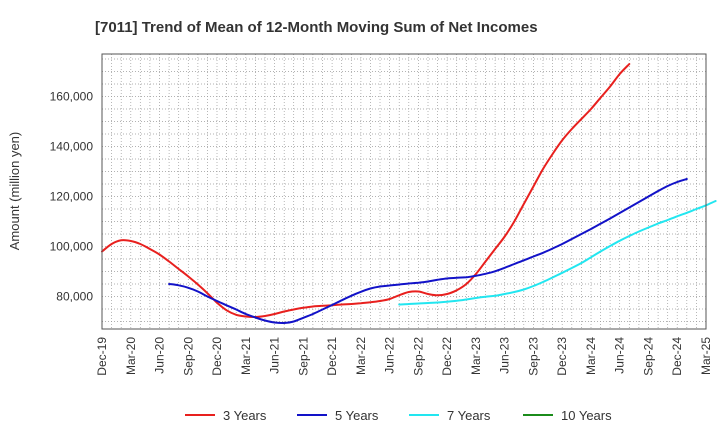  Describe the element at coordinates (591, 356) in the screenshot. I see `x-tick-label: Mar-24` at that location.